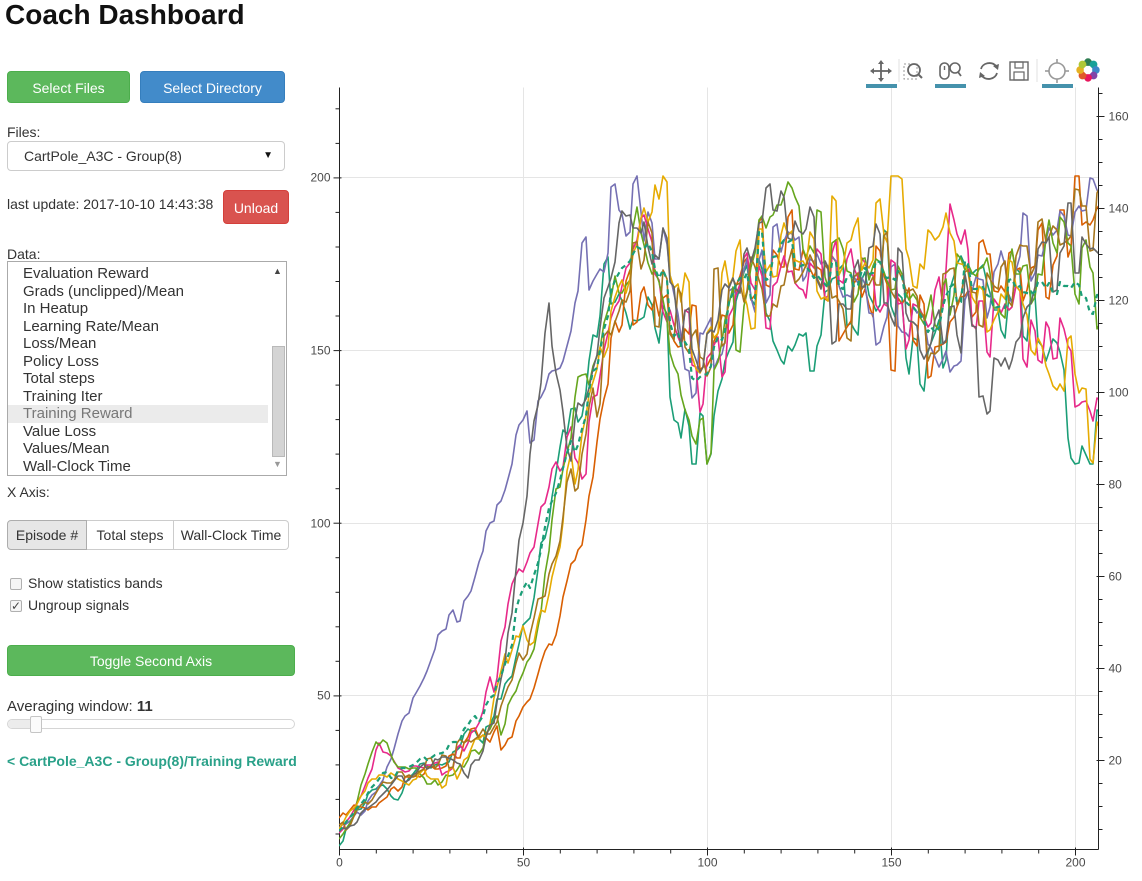 This screenshot has height=881, width=1142. Describe the element at coordinates (1116, 577) in the screenshot. I see `svg-text: 60` at that location.